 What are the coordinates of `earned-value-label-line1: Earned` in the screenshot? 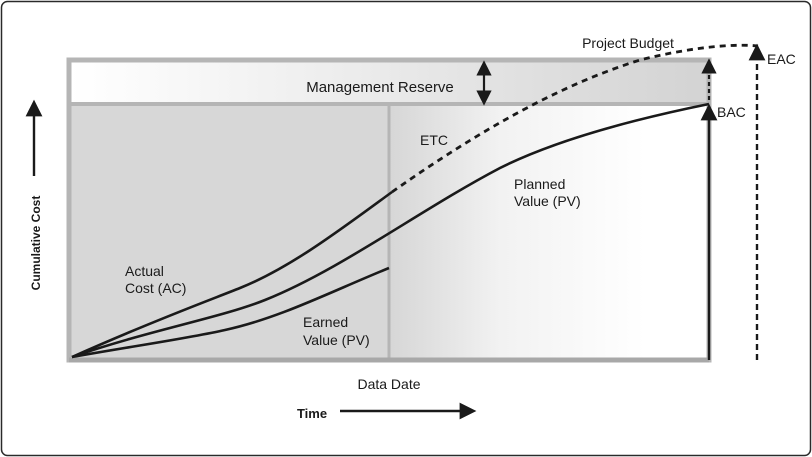 It's located at (325, 322).